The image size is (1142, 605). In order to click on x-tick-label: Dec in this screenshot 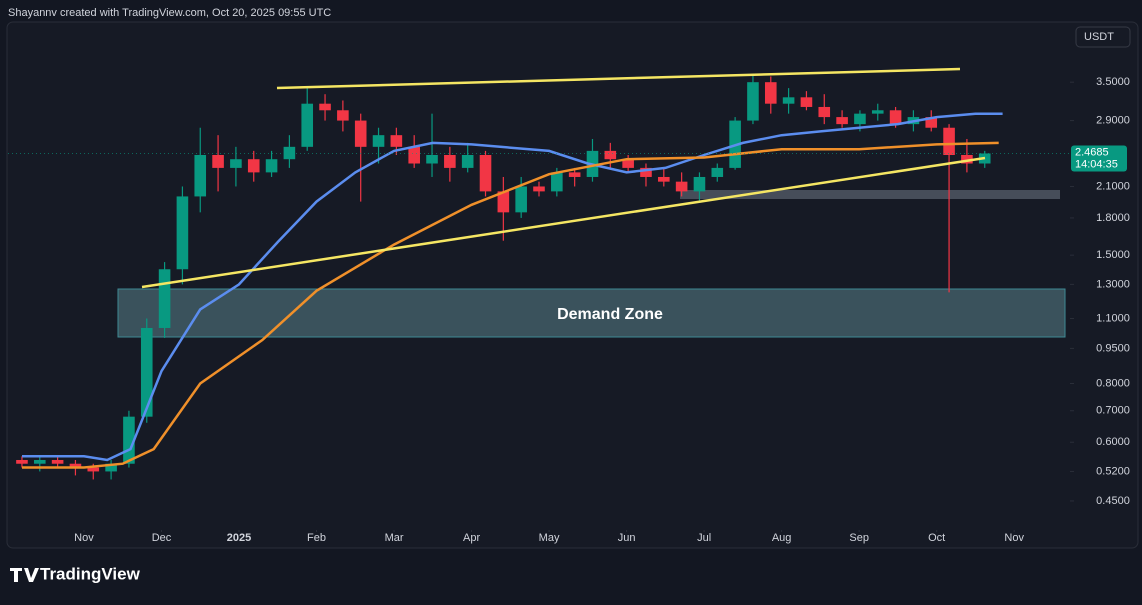, I will do `click(162, 538)`.